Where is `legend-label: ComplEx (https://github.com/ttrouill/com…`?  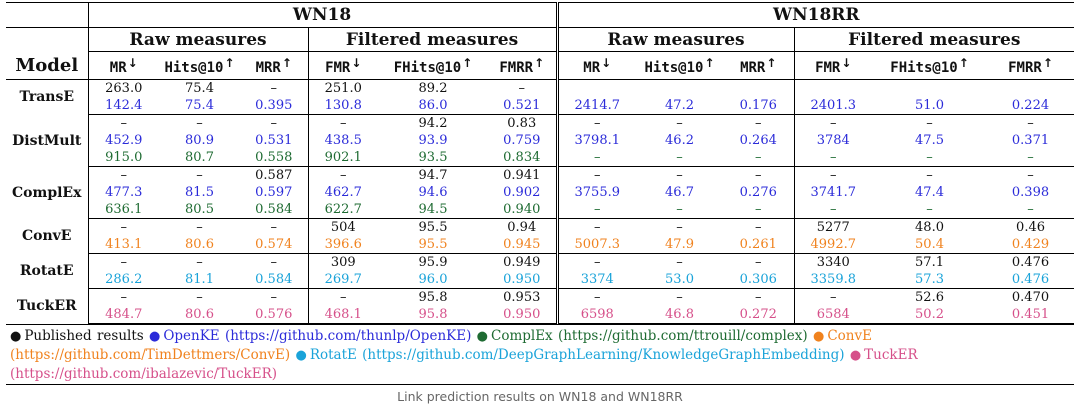
legend-label: ComplEx (https://github.com/ttrouill/com… is located at coordinates (649, 336).